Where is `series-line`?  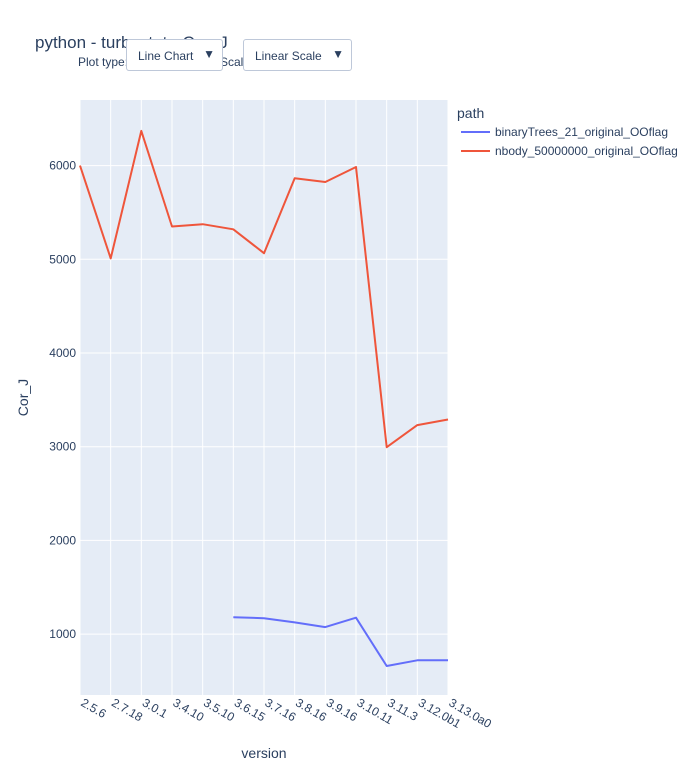 series-line is located at coordinates (340, 641).